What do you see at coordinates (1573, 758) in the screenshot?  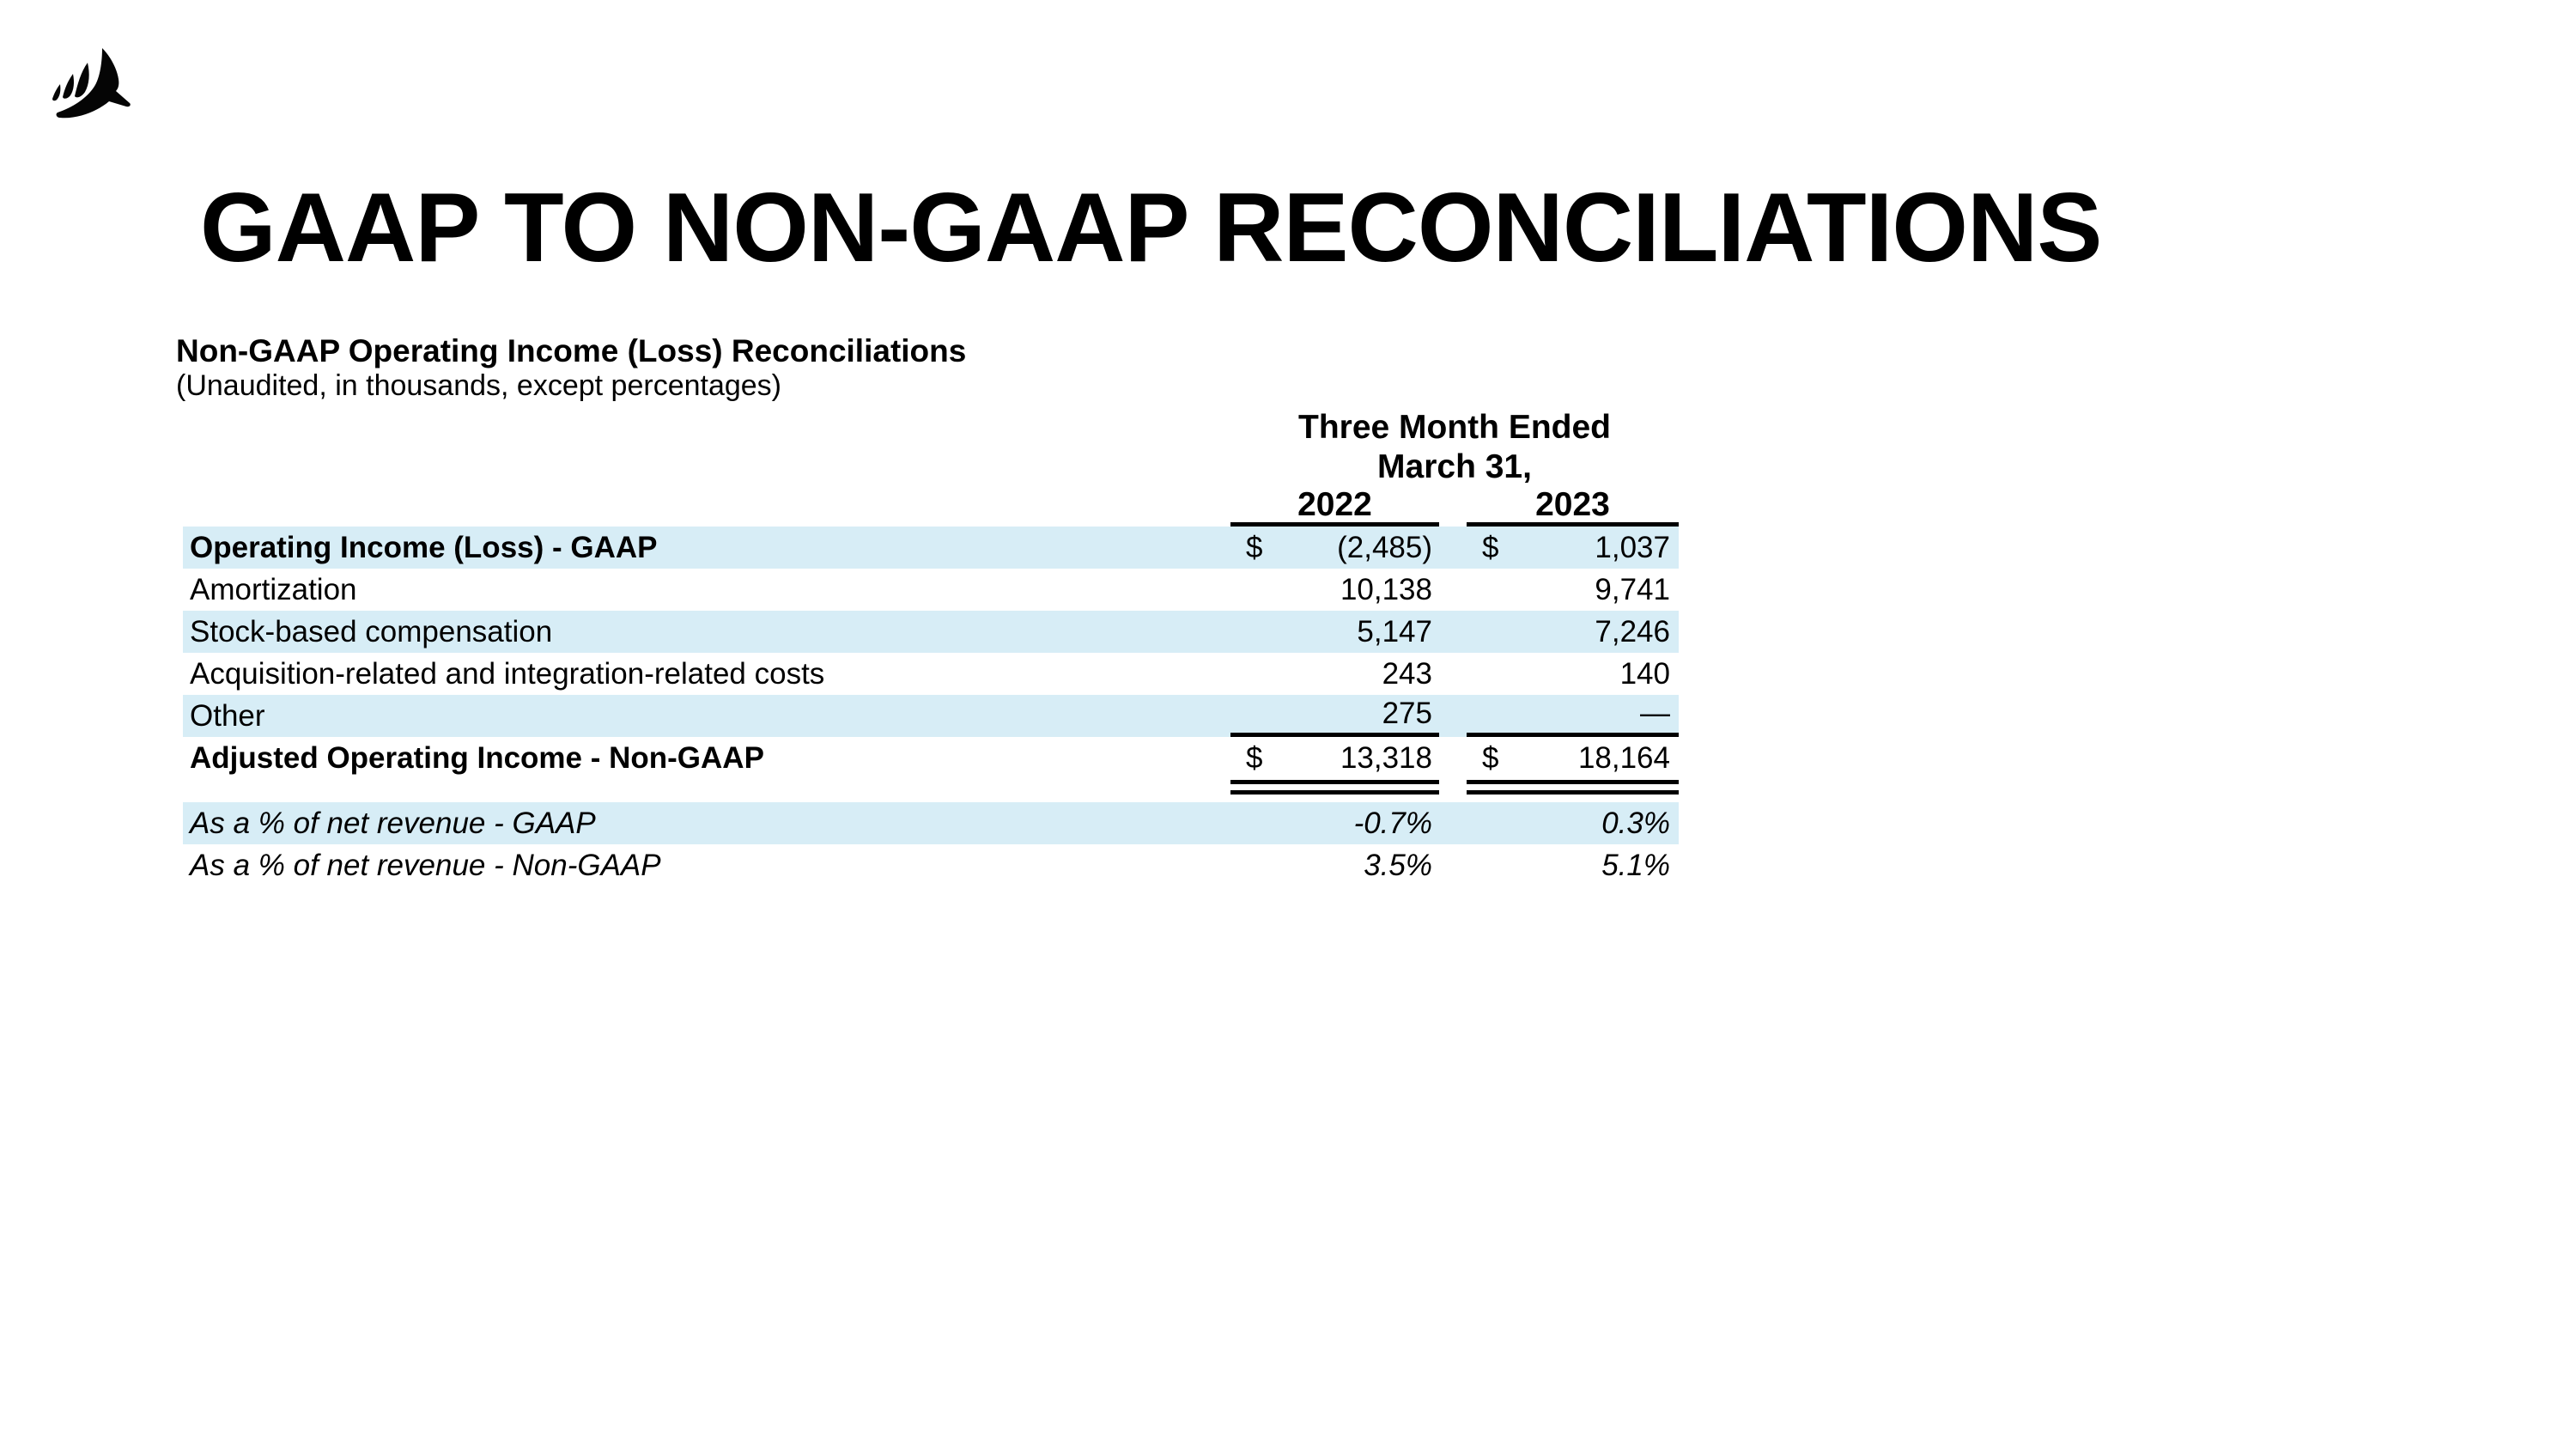 I see `value-2023: $ 18,164` at bounding box center [1573, 758].